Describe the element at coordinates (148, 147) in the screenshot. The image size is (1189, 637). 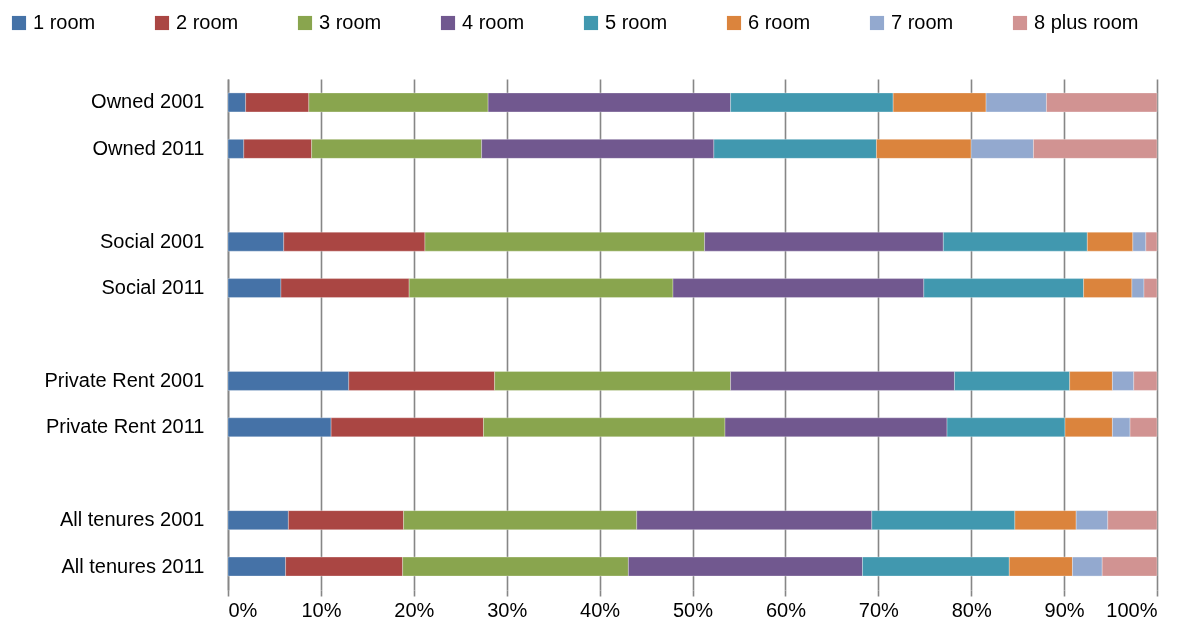
I see `y-tick-label: Owned 2011` at that location.